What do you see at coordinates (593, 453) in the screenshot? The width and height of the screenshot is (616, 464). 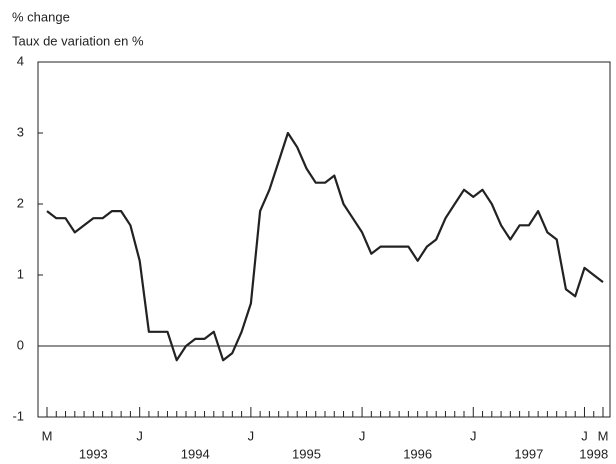 I see `year-label: 1998` at bounding box center [593, 453].